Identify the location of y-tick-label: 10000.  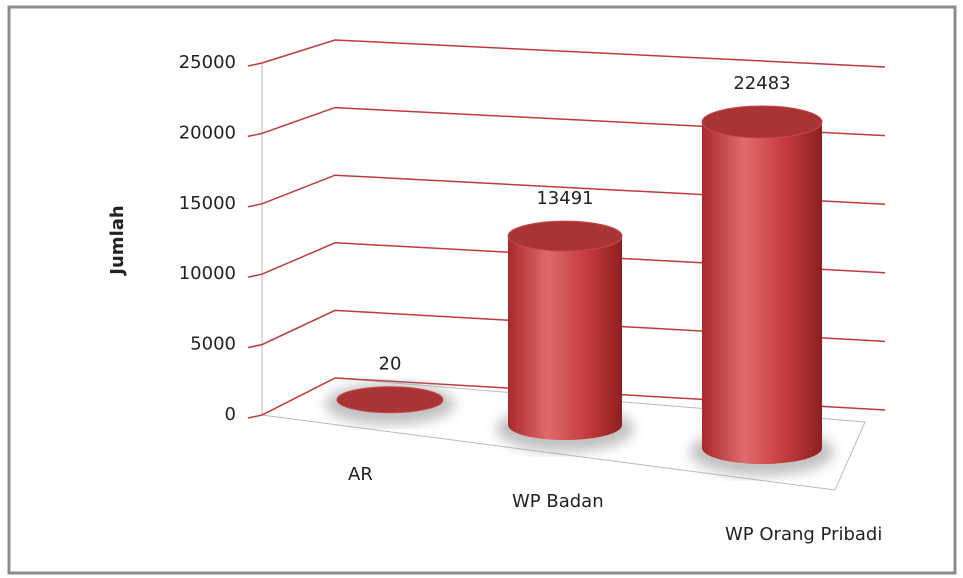
(207, 273).